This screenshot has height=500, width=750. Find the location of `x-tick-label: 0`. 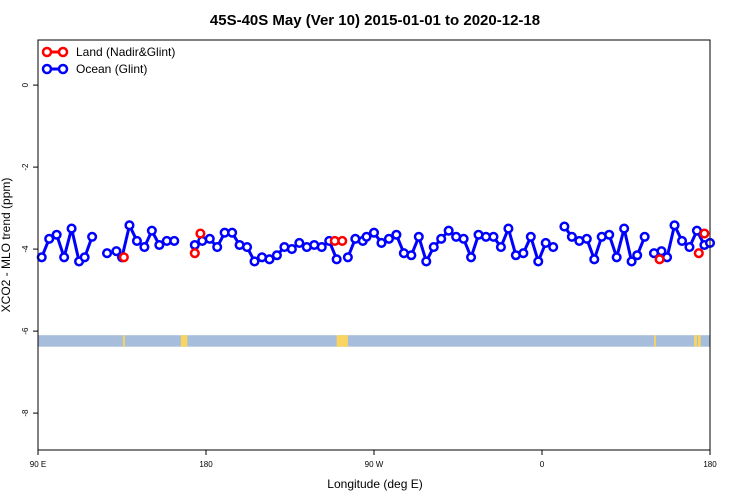

x-tick-label: 0 is located at coordinates (542, 464).